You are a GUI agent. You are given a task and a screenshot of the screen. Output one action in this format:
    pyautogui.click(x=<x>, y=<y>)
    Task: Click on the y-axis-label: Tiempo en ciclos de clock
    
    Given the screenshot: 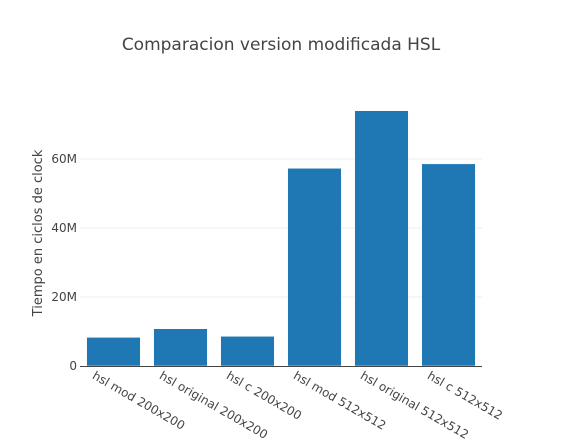 What is the action you would take?
    pyautogui.click(x=38, y=233)
    